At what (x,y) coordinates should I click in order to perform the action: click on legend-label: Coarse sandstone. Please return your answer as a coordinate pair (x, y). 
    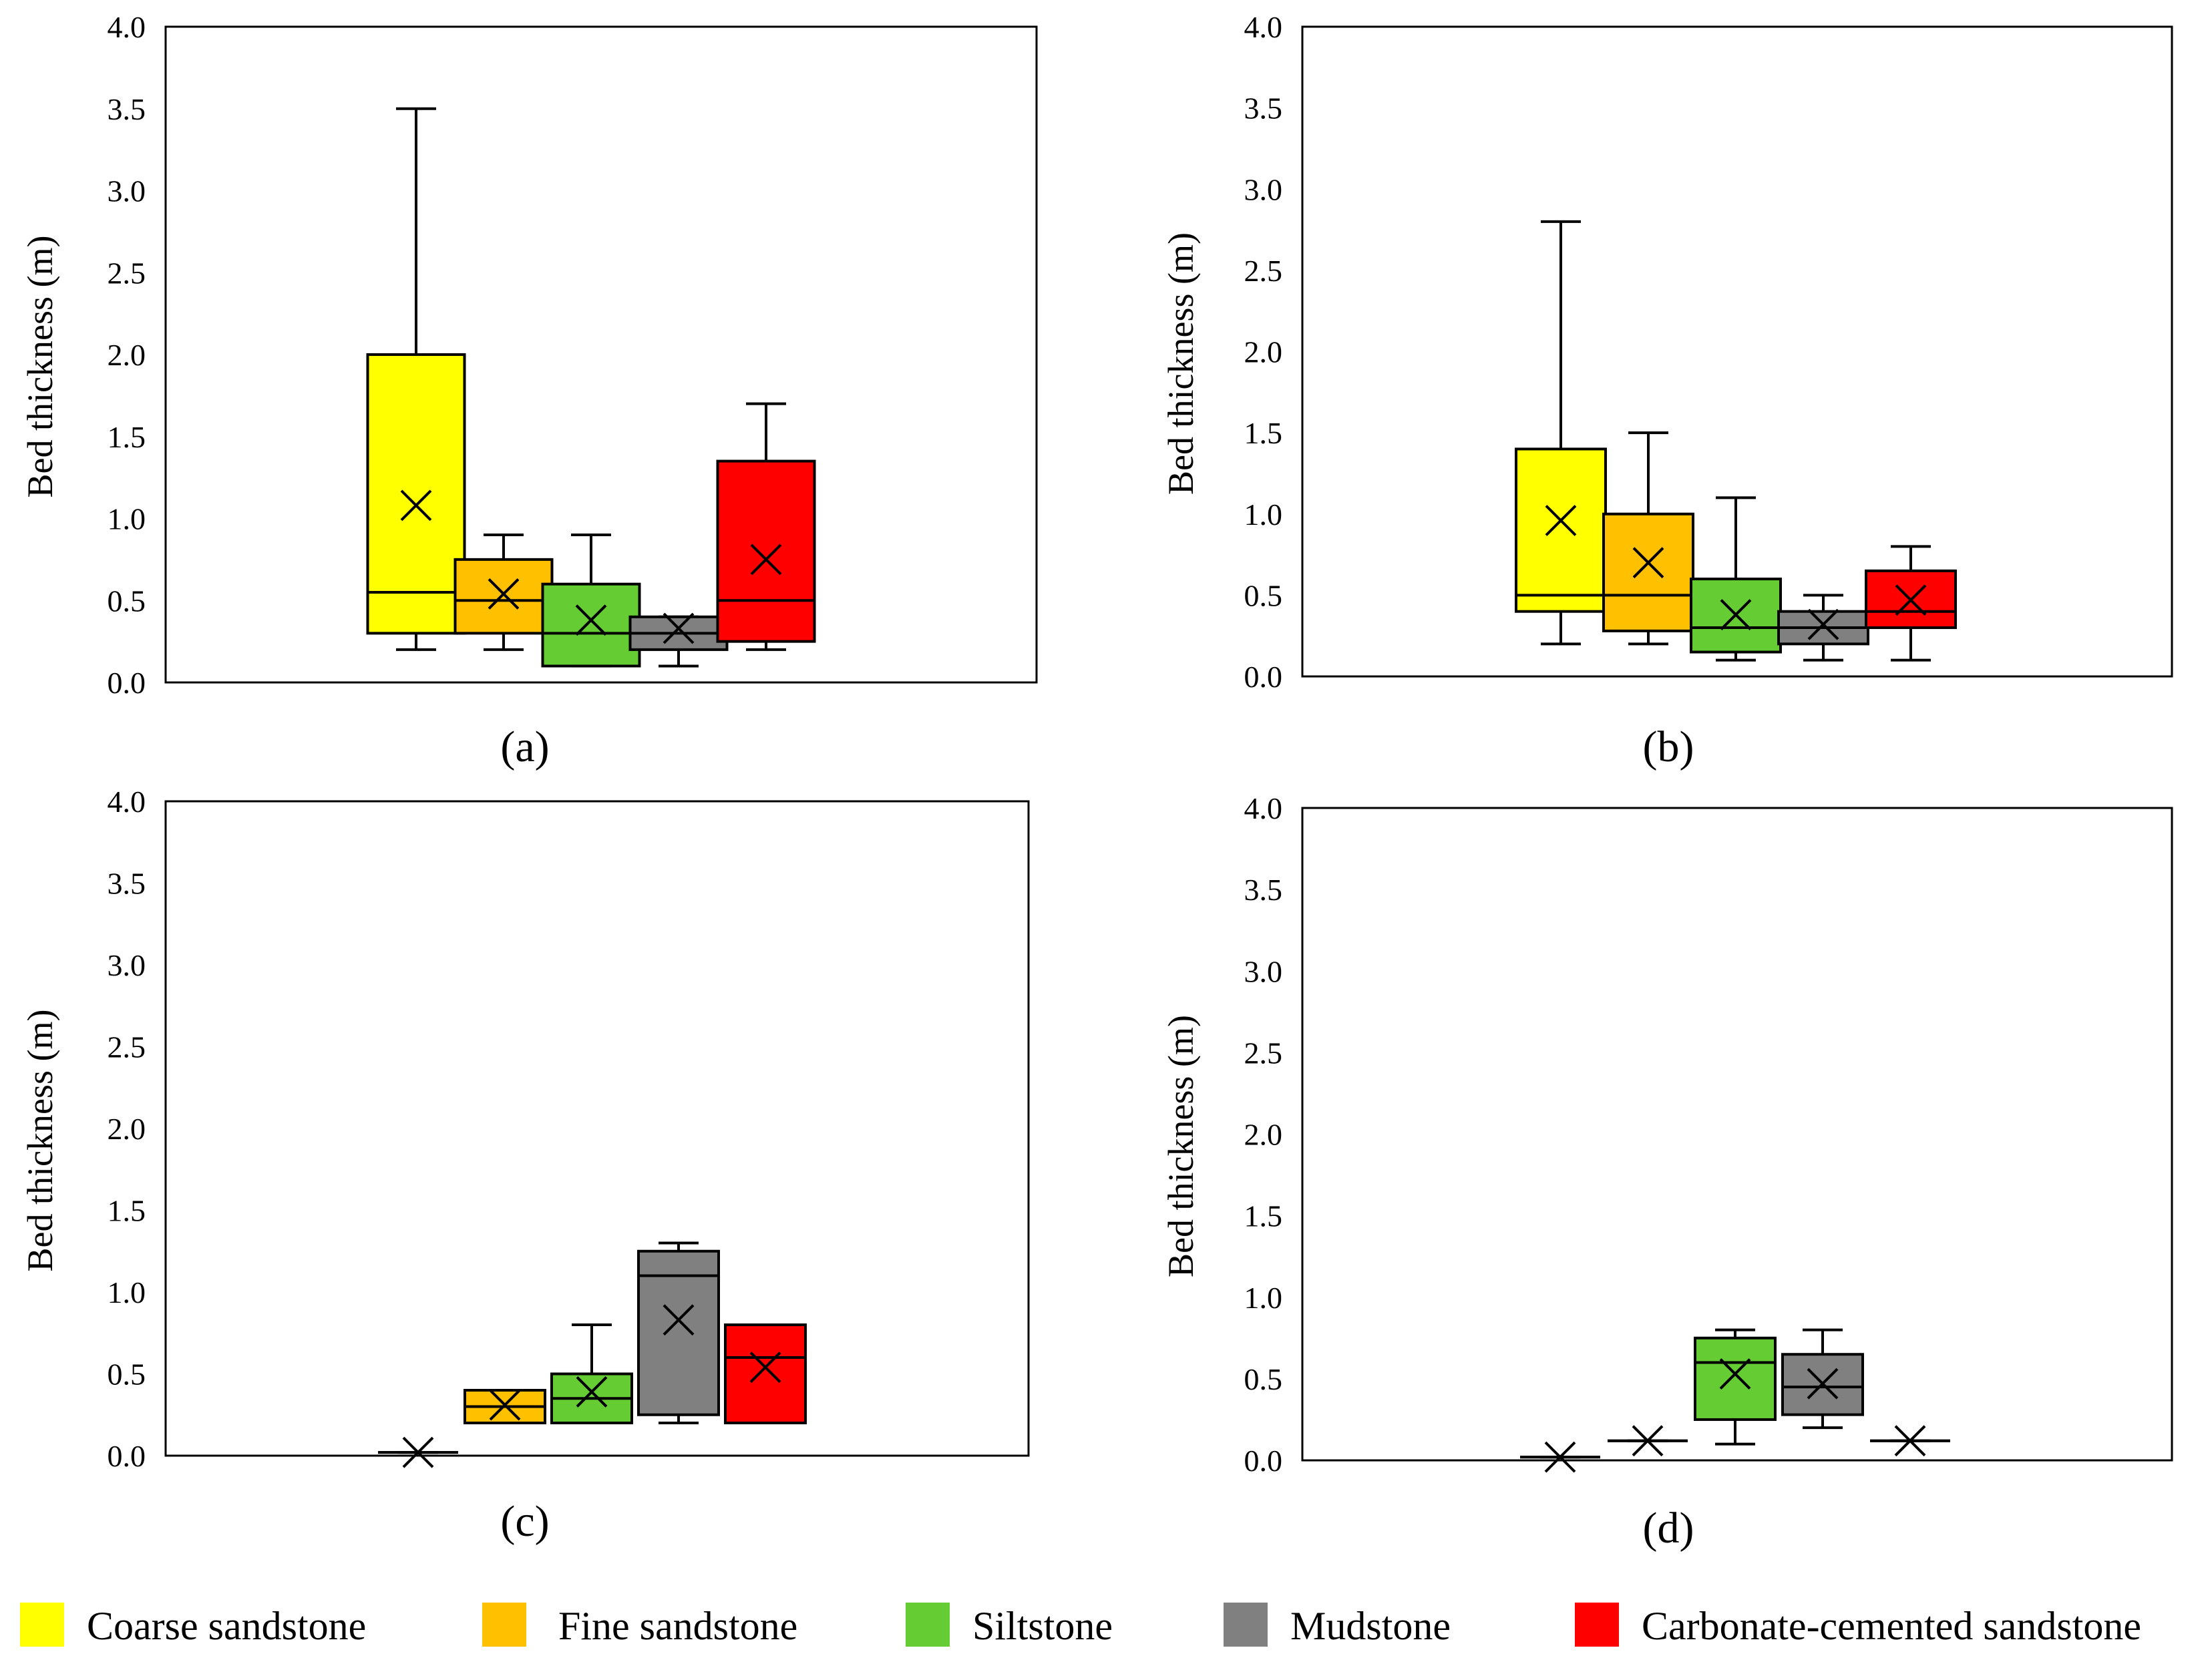
    Looking at the image, I should click on (227, 1626).